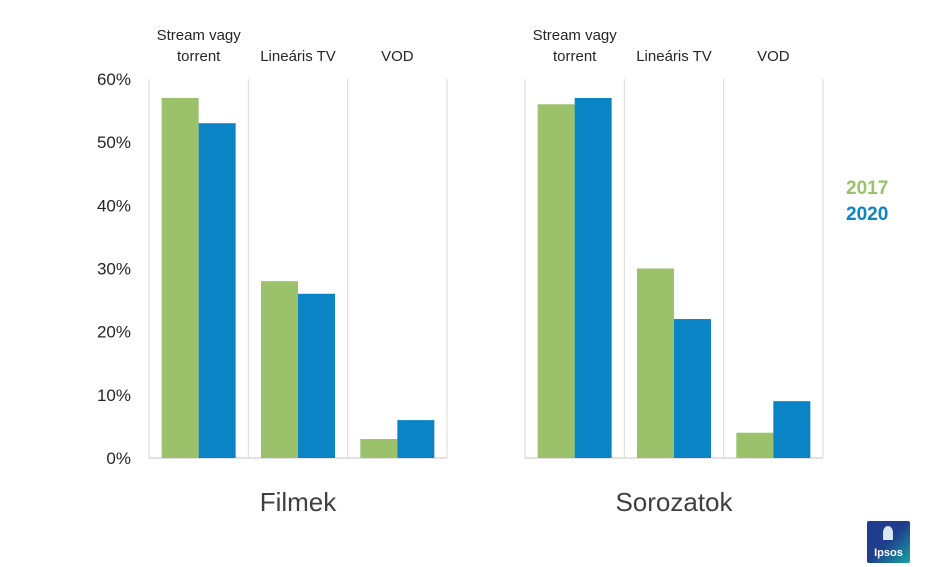 The width and height of the screenshot is (926, 567). Describe the element at coordinates (114, 142) in the screenshot. I see `y-tick-label: 50%` at that location.